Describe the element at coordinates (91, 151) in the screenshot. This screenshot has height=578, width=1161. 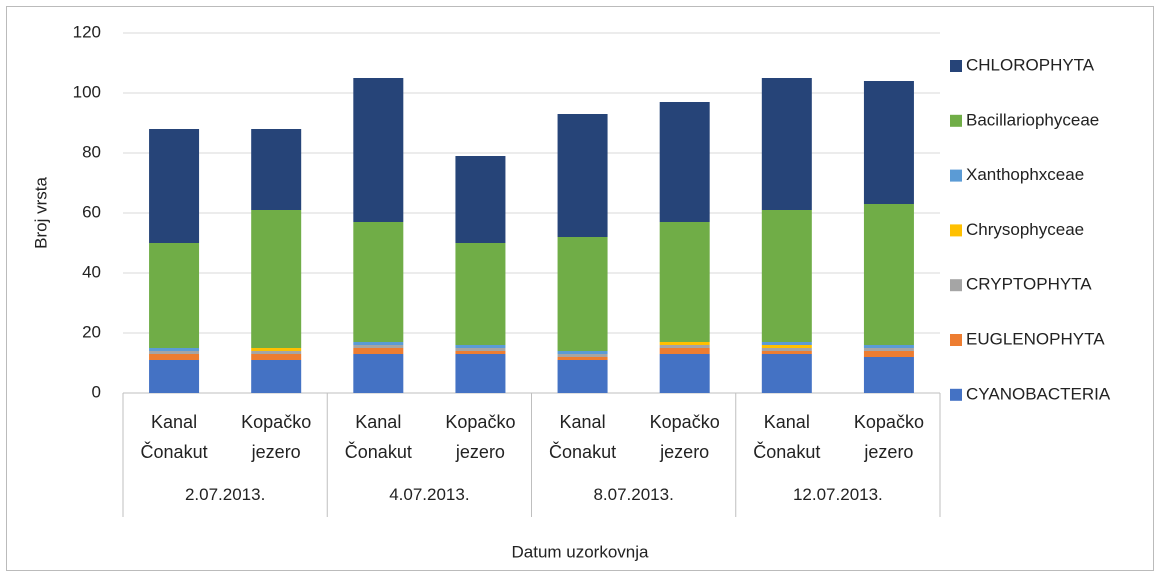
I see `y-tick-label: 80` at that location.